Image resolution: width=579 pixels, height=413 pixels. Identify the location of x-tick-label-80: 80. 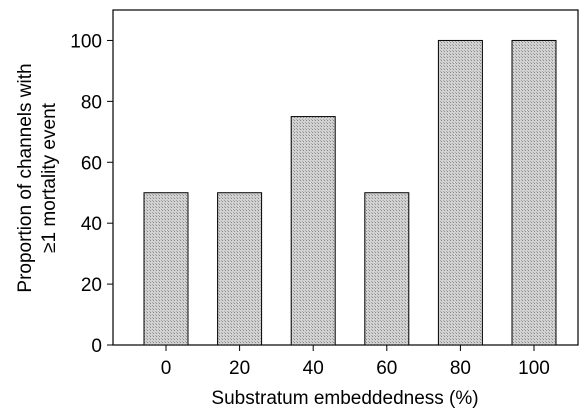
(460, 368).